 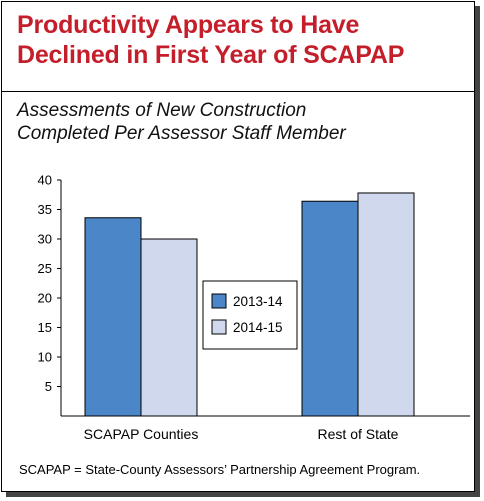 What do you see at coordinates (45, 209) in the screenshot?
I see `y-tick-label: 35` at bounding box center [45, 209].